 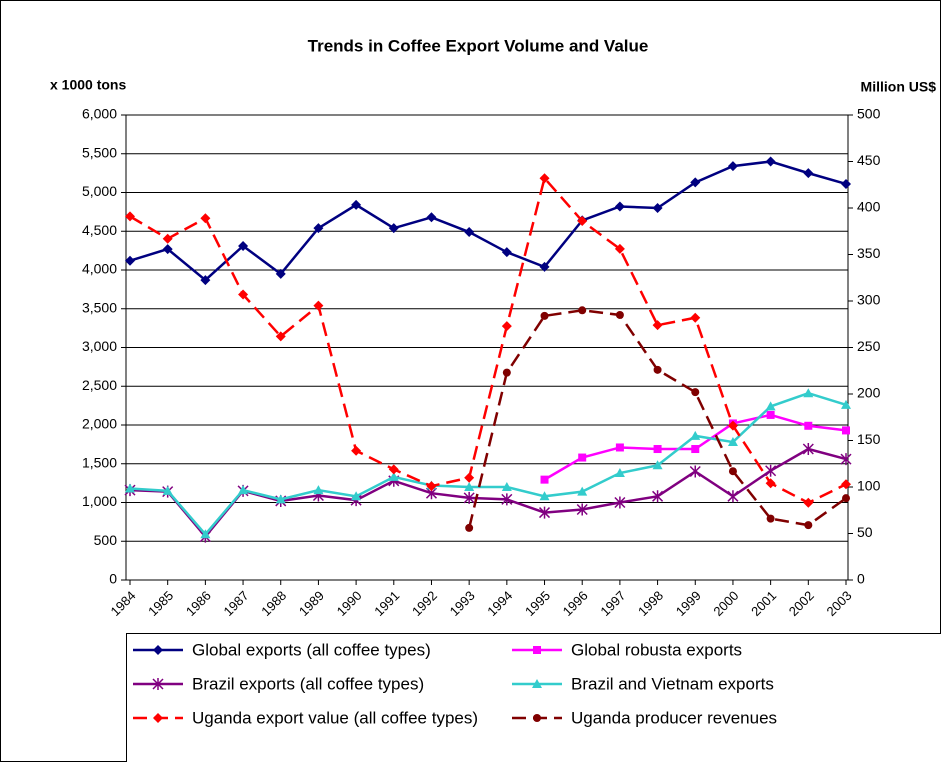 I want to click on legend-label: Uganda producer revenues, so click(x=674, y=717).